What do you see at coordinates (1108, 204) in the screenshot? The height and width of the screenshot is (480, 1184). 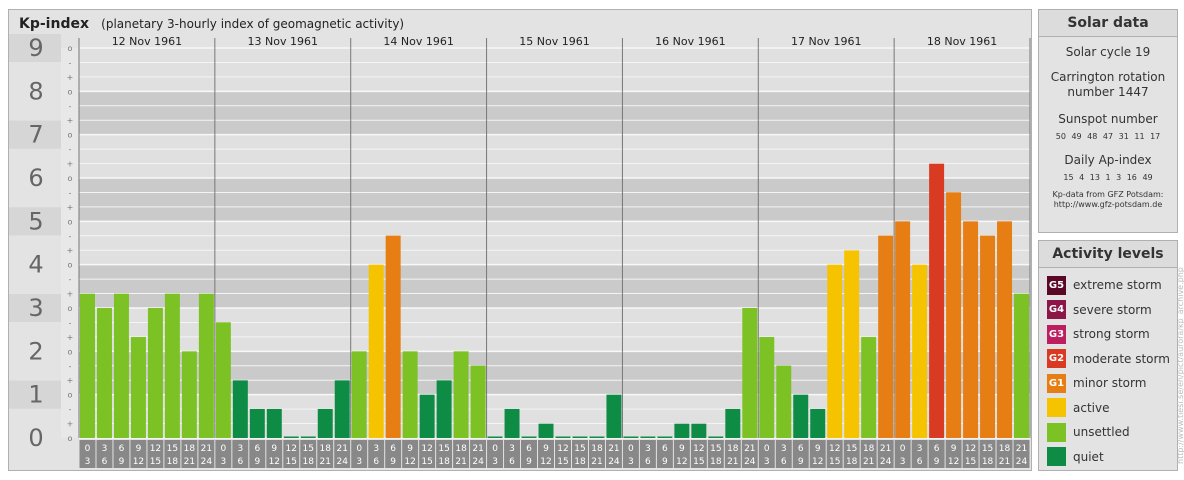 I see `credit-link: http://www.gfz-potsdam.de` at bounding box center [1108, 204].